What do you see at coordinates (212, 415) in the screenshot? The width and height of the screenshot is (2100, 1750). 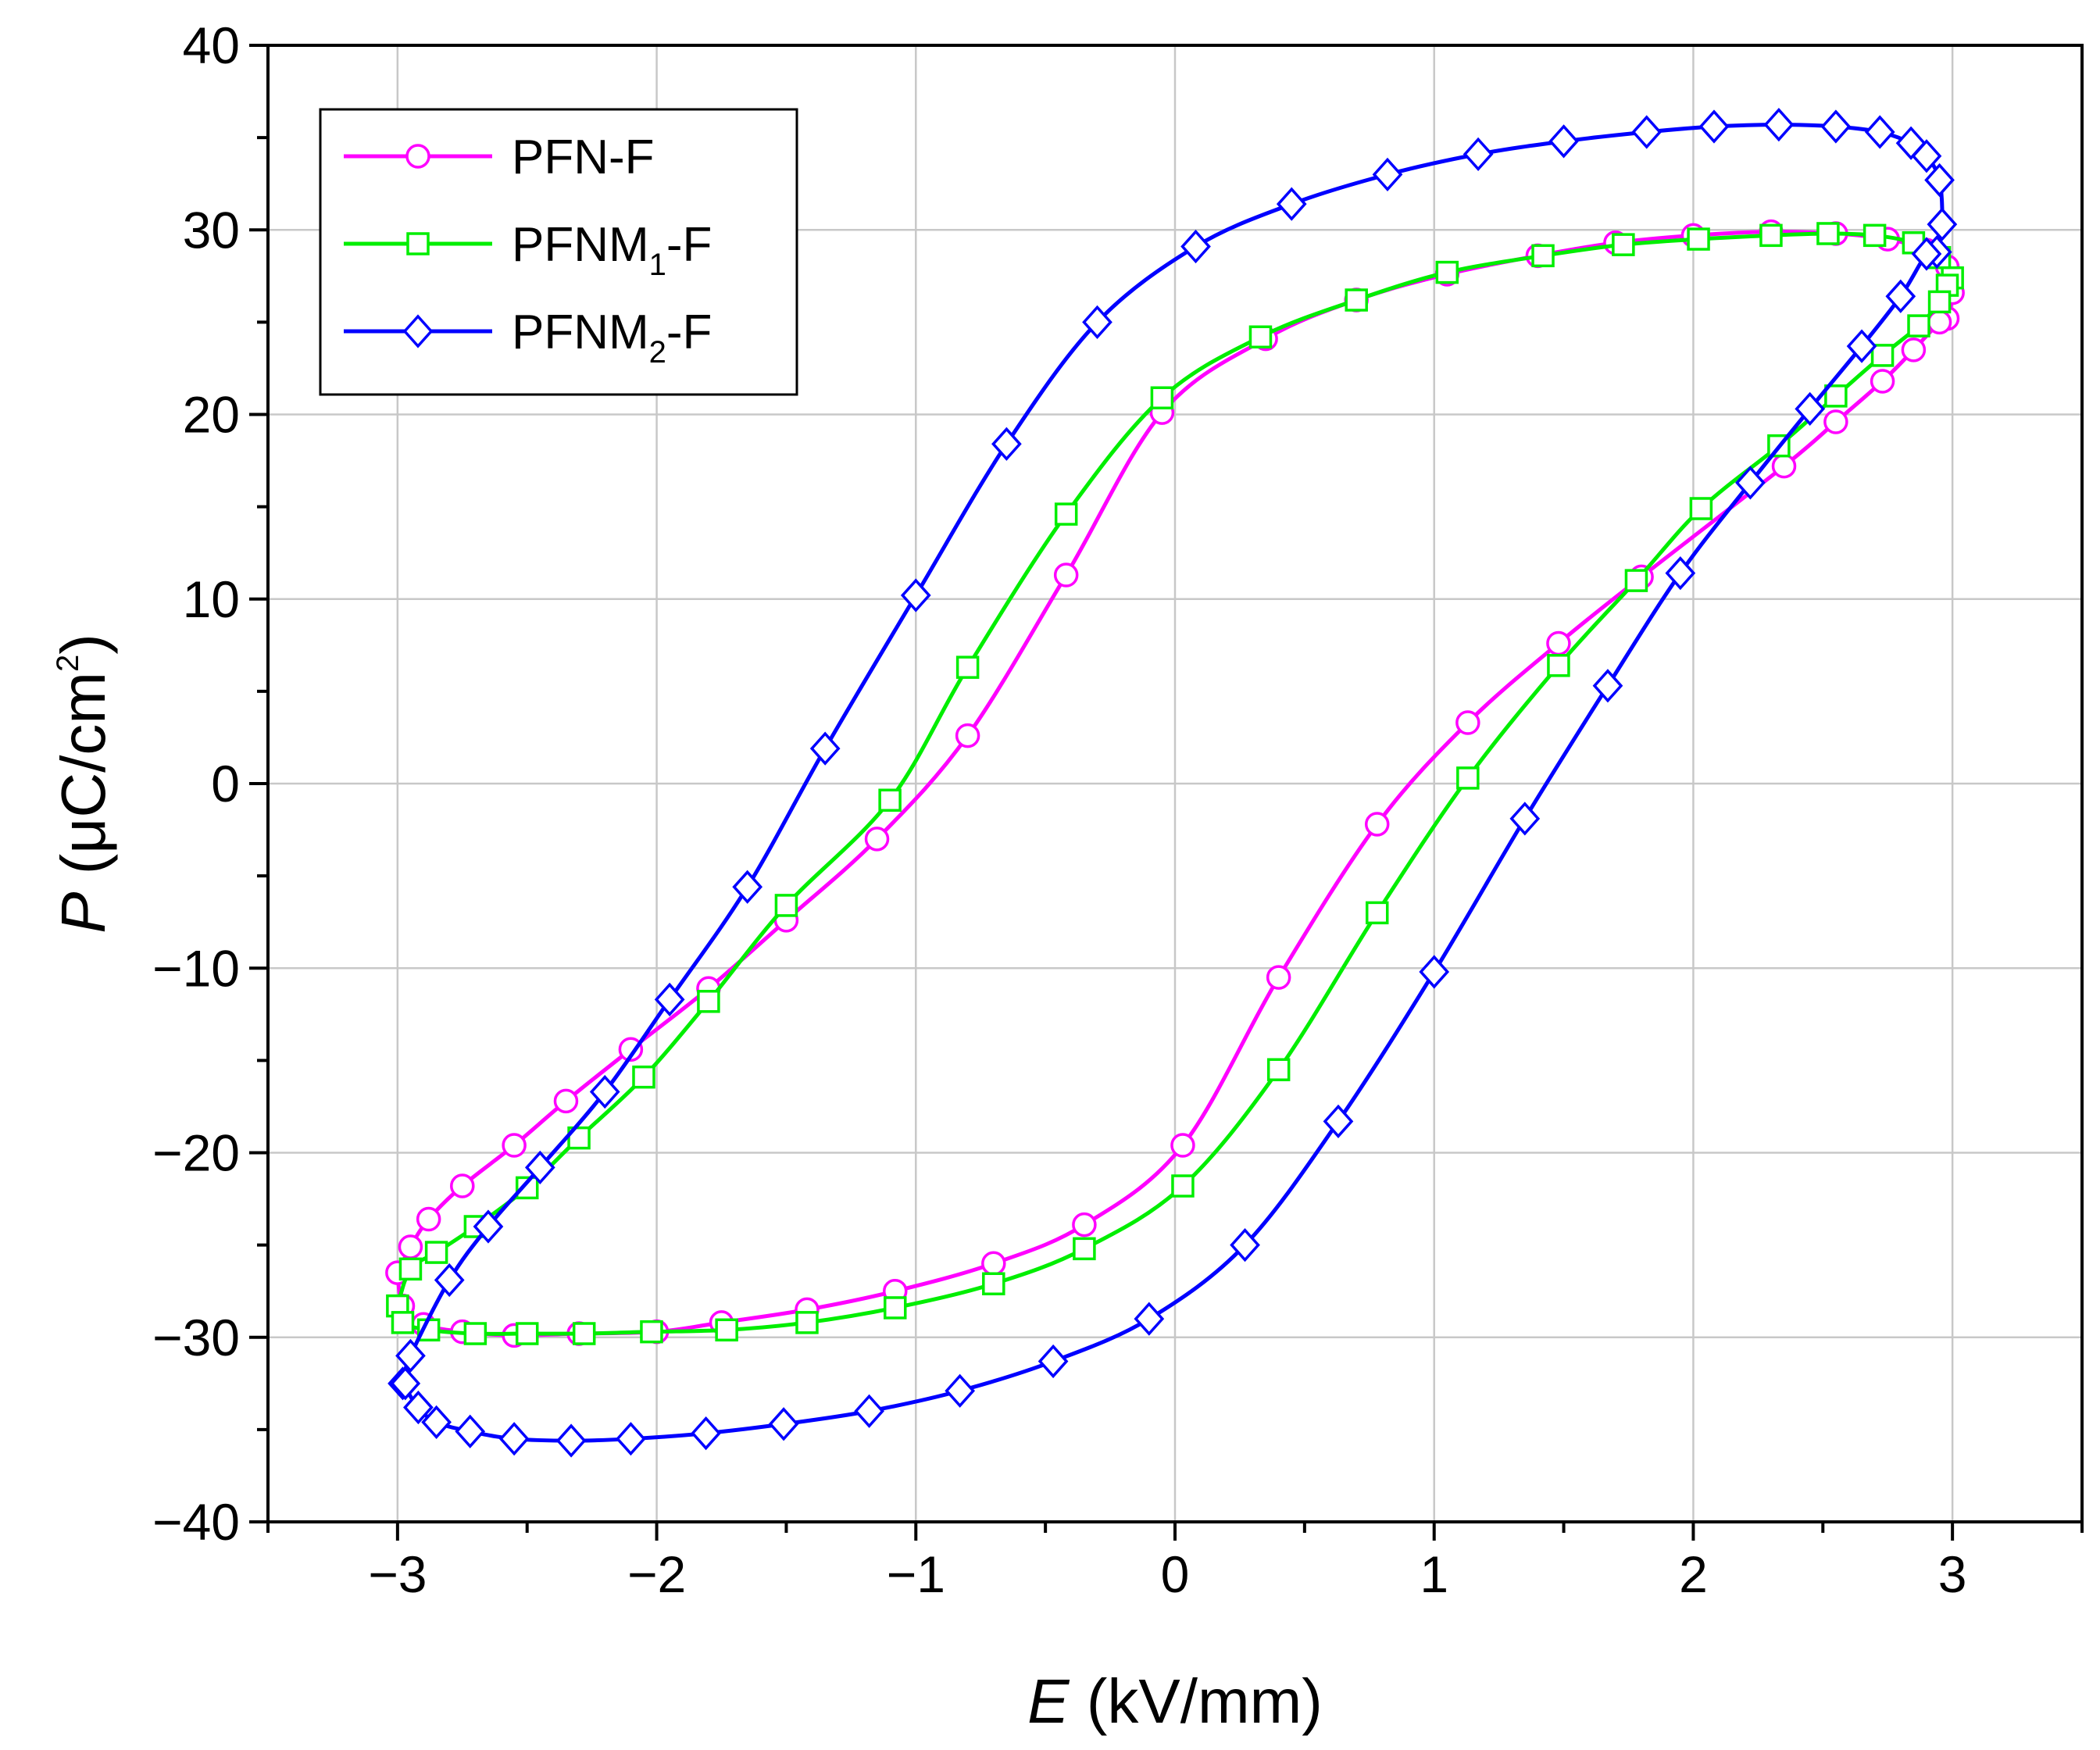 I see `y-tick-label-6: 20` at bounding box center [212, 415].